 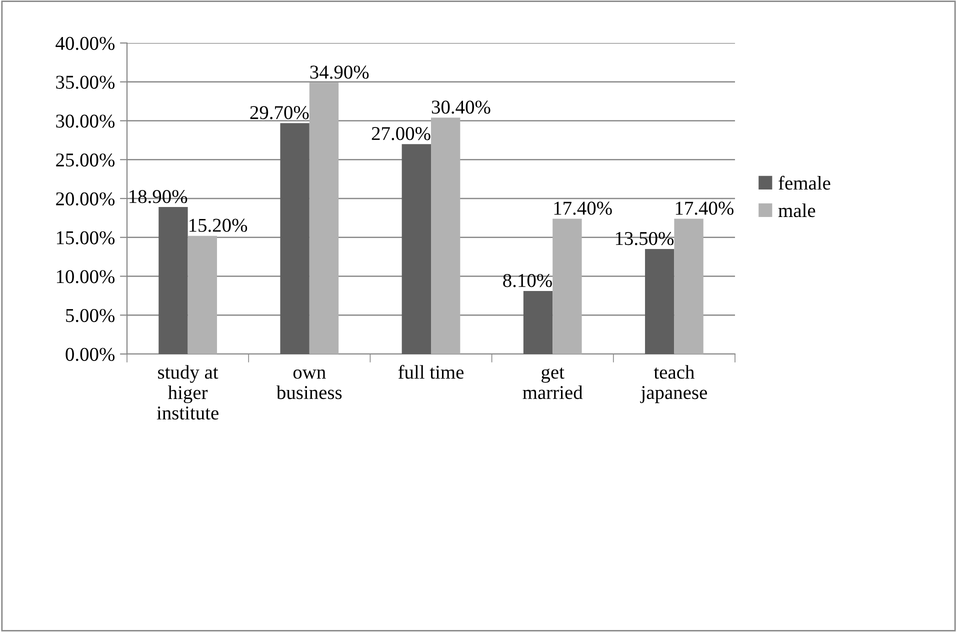 What do you see at coordinates (673, 384) in the screenshot?
I see `x-tick-label: teach japanese` at bounding box center [673, 384].